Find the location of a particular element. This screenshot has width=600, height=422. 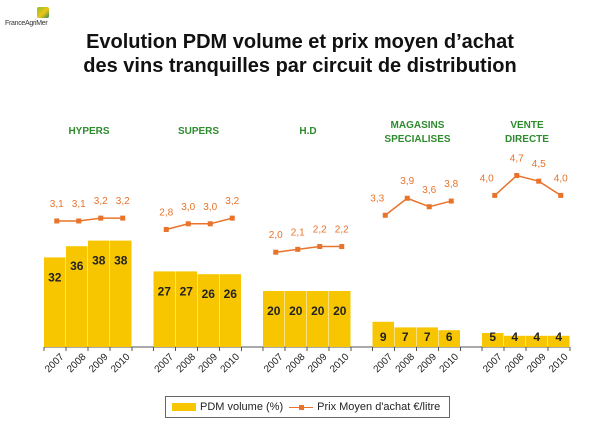

price-value-label: 2,0 is located at coordinates (276, 235).